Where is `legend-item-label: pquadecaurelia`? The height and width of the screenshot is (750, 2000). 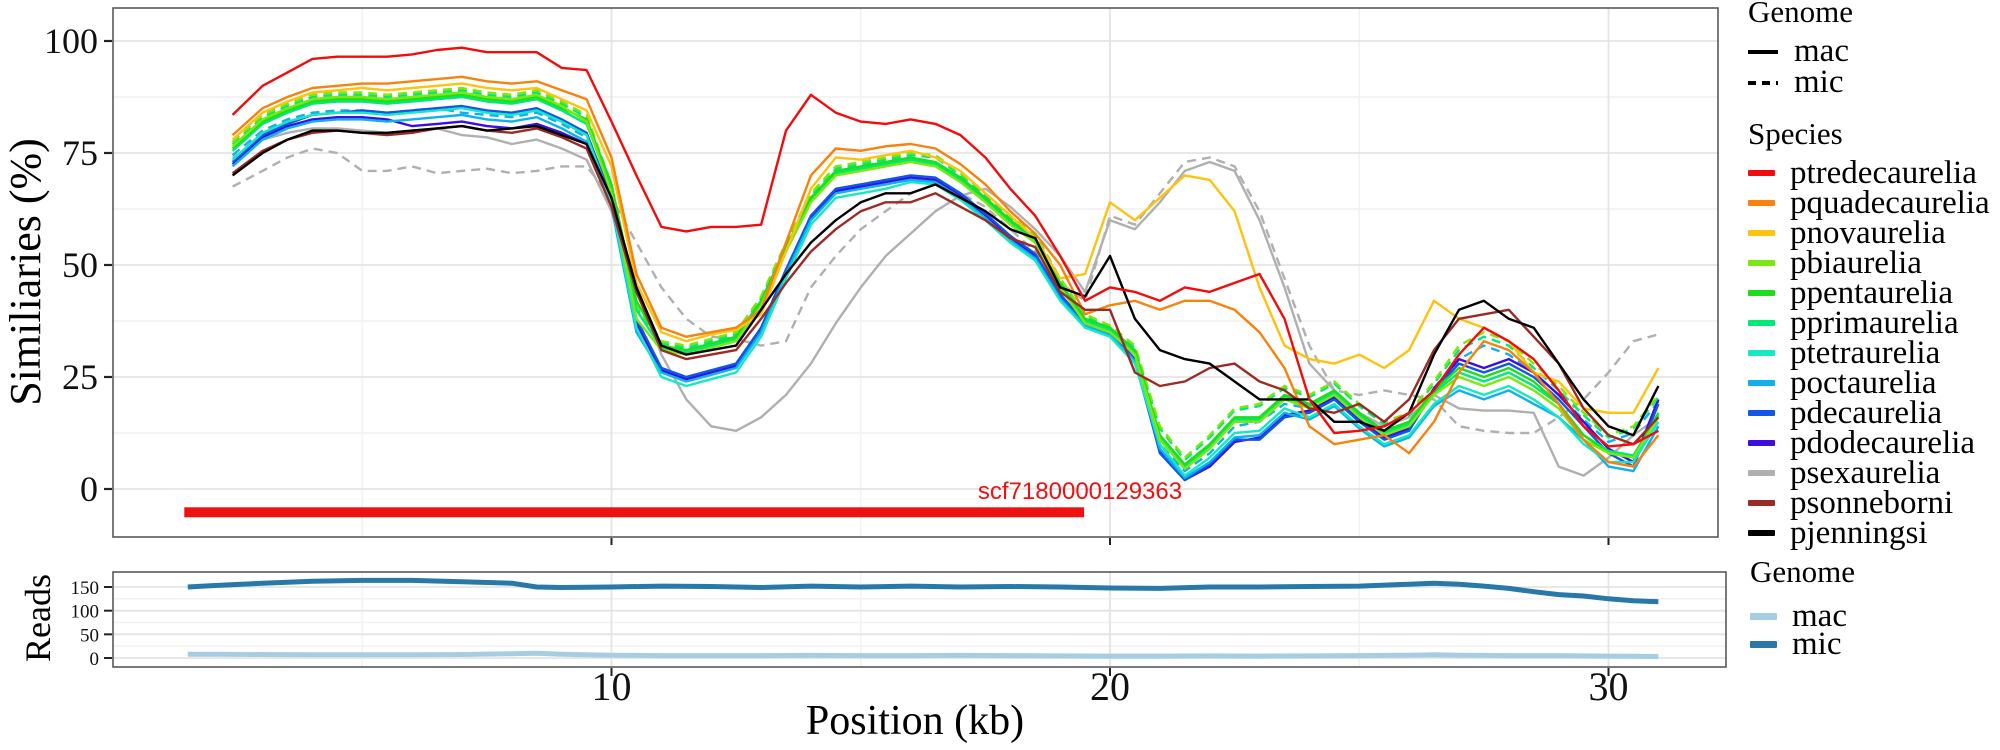 legend-item-label: pquadecaurelia is located at coordinates (1890, 202).